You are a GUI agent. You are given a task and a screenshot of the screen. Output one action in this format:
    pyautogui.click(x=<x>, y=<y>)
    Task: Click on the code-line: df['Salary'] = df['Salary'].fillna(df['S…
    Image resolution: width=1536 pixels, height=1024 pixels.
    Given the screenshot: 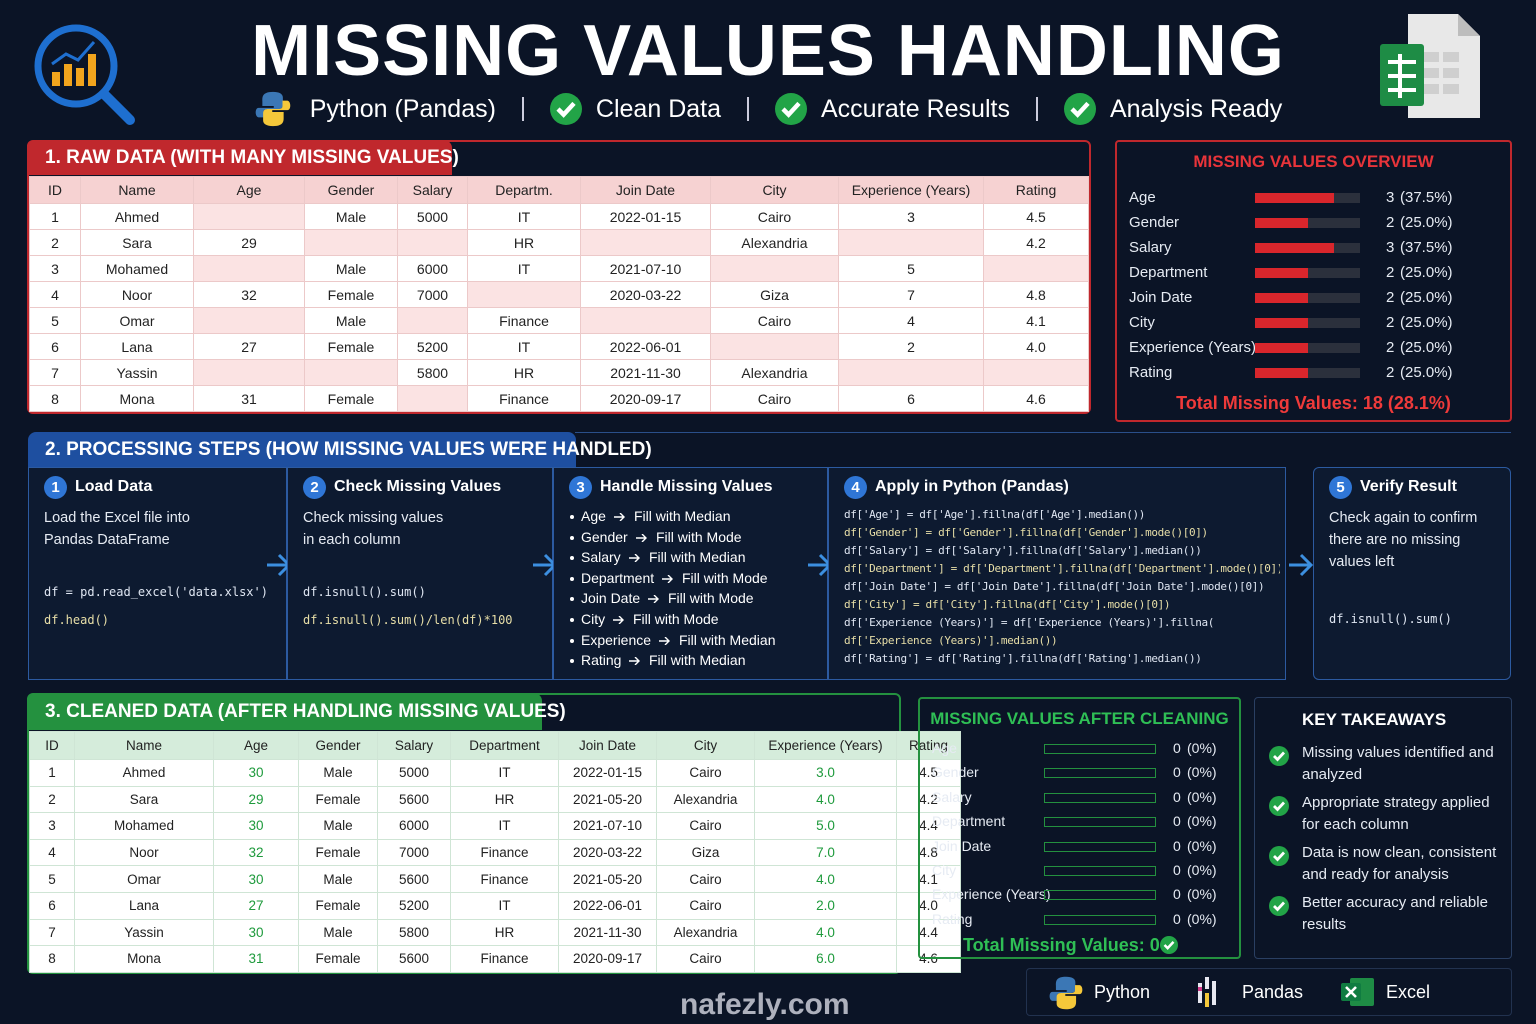 What is the action you would take?
    pyautogui.click(x=1023, y=550)
    